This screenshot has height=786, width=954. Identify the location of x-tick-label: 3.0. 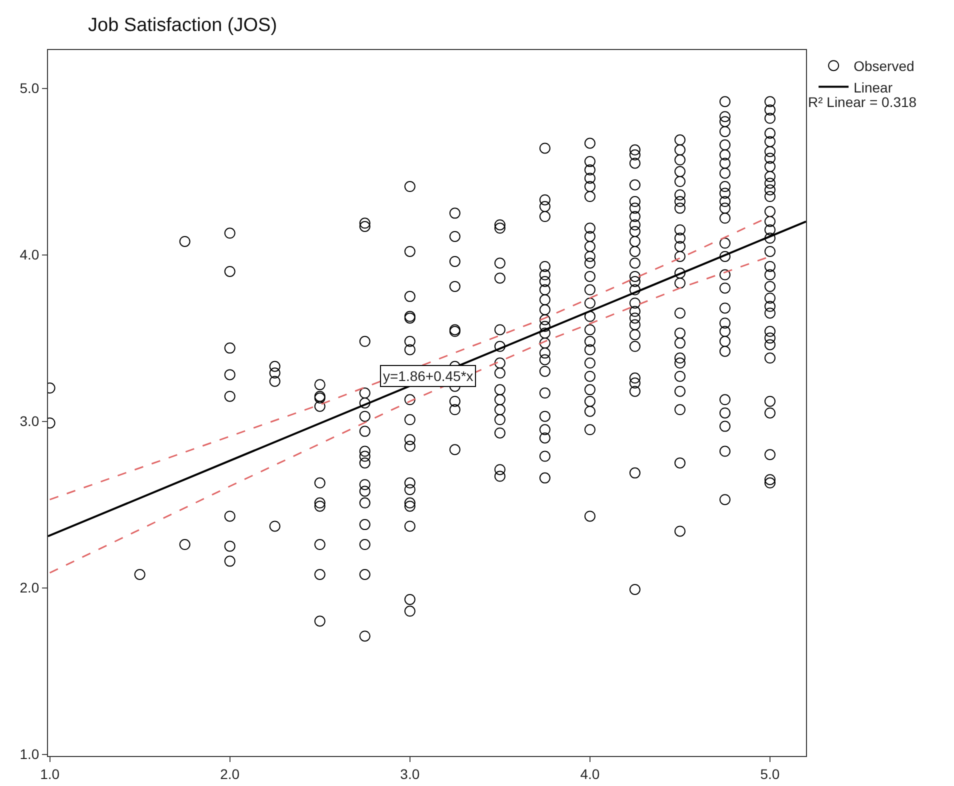
(410, 774).